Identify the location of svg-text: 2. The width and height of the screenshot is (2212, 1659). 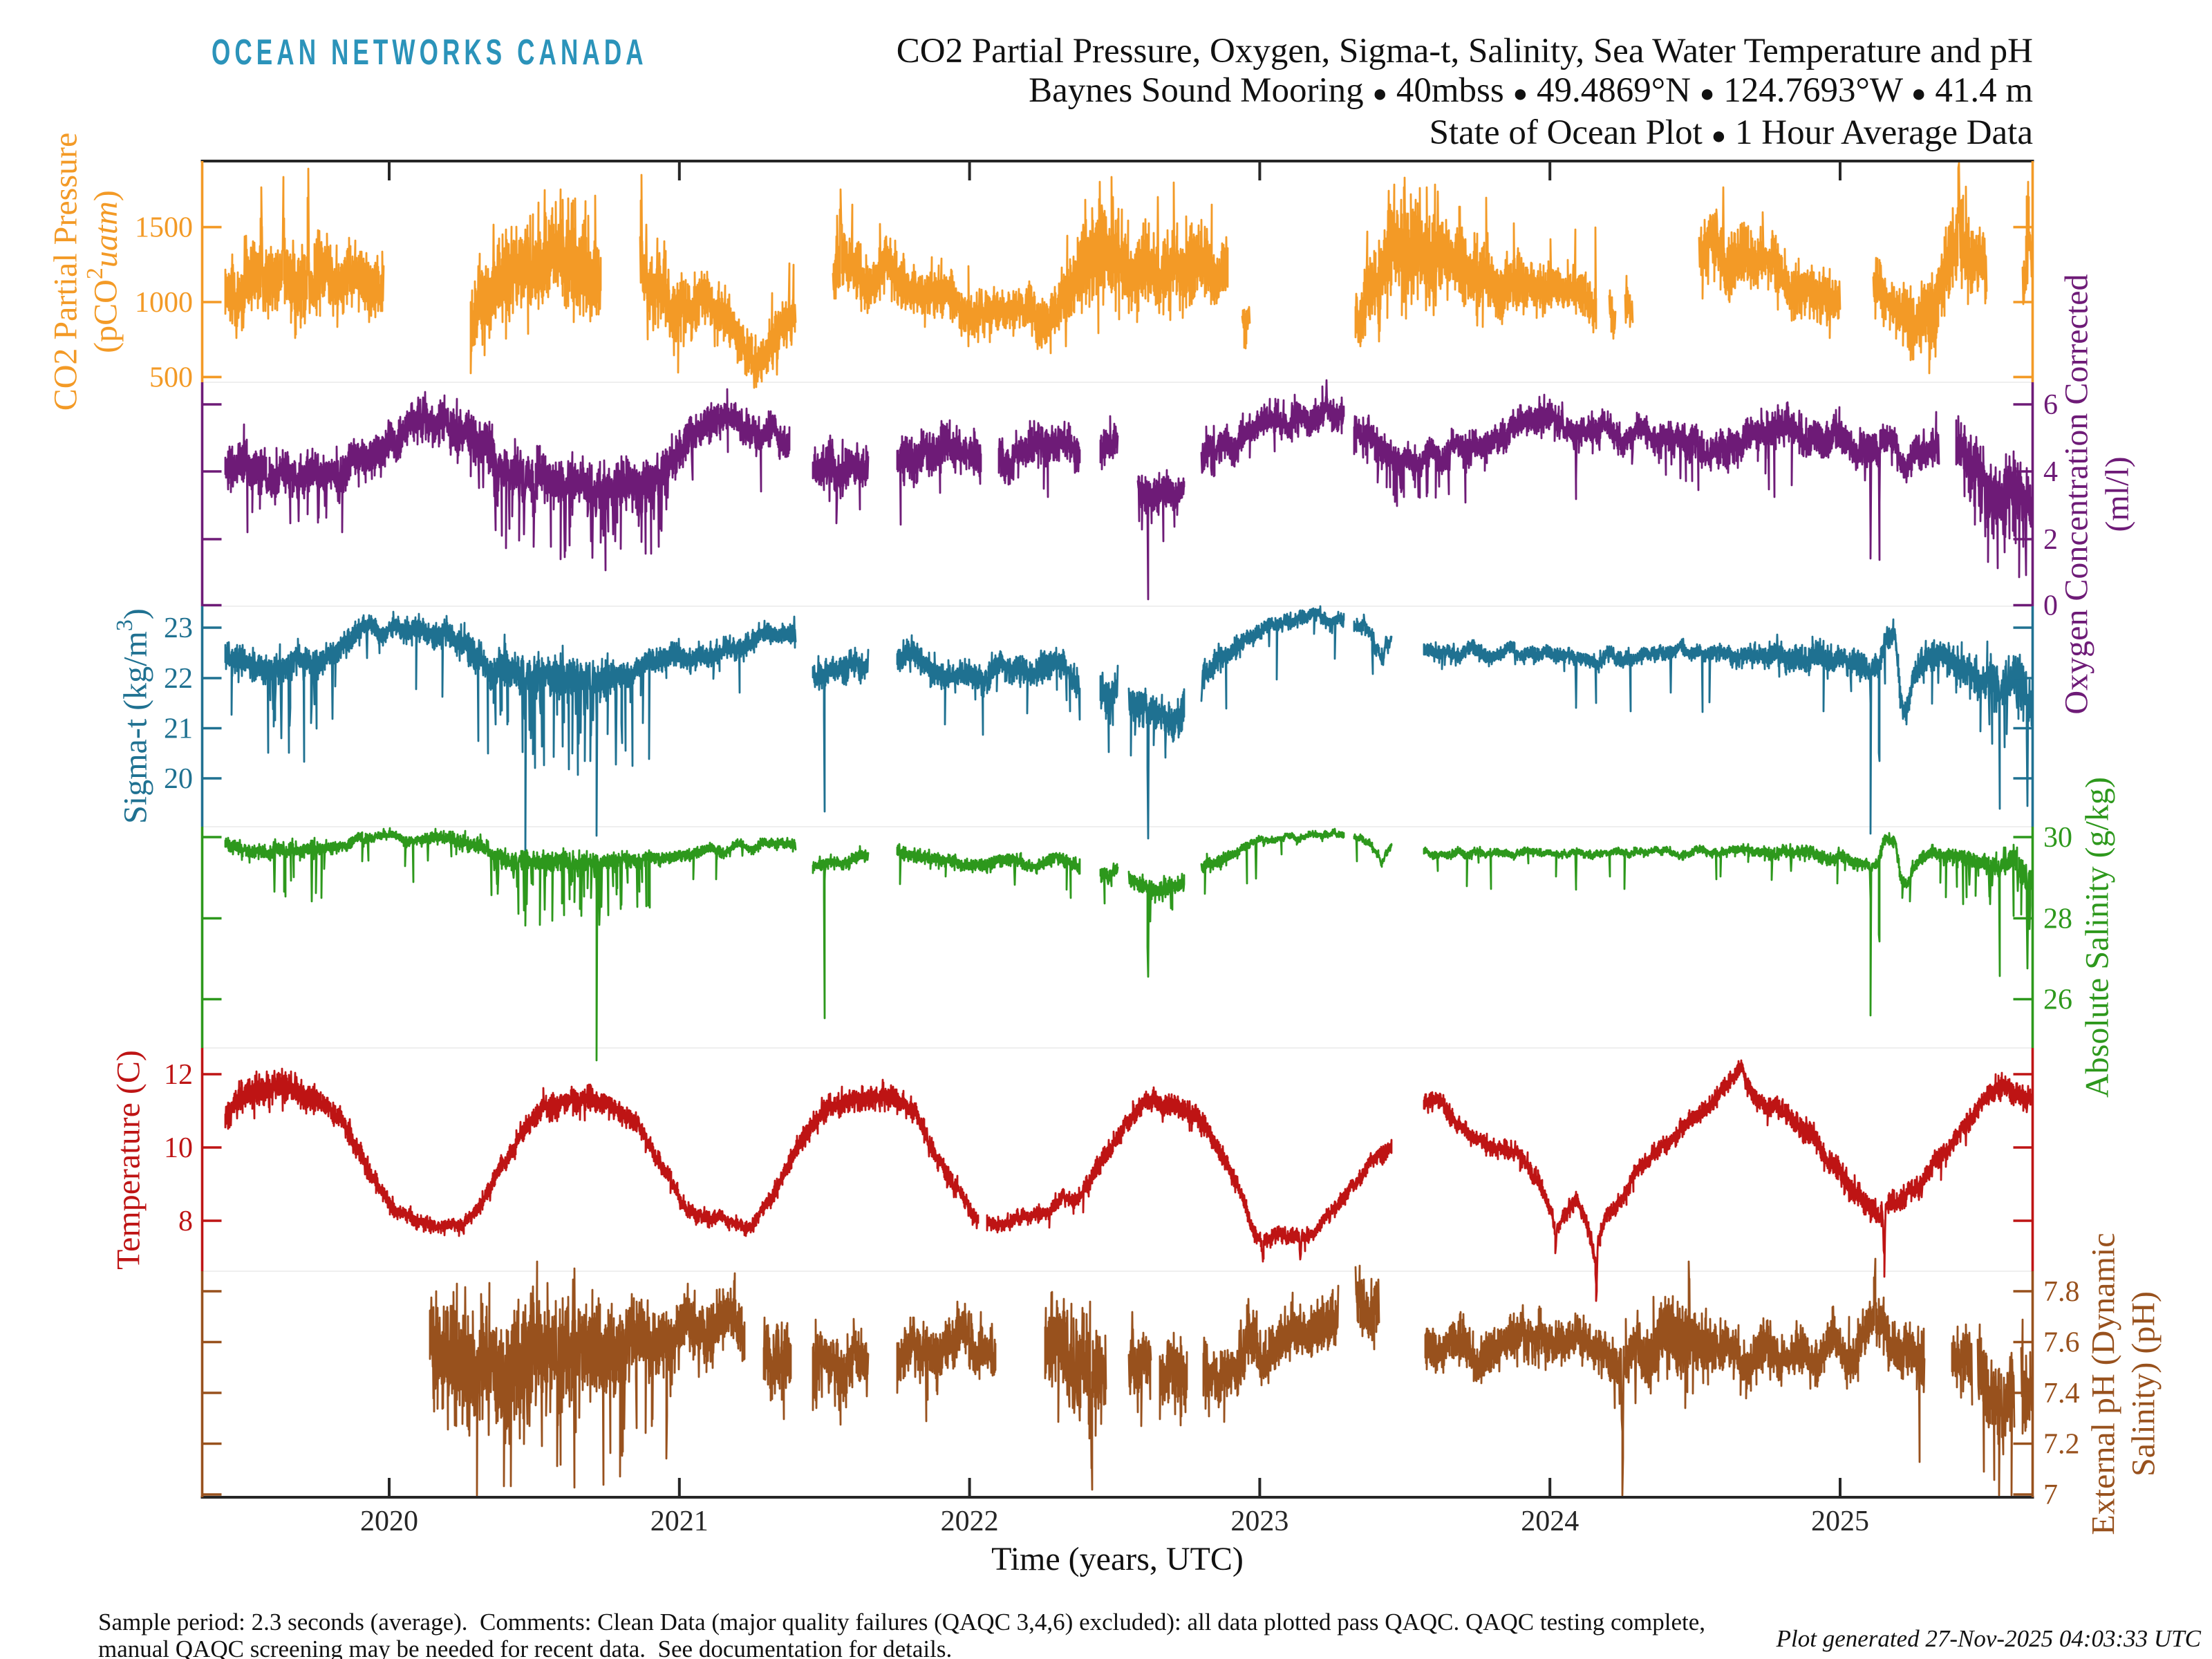
(2050, 540).